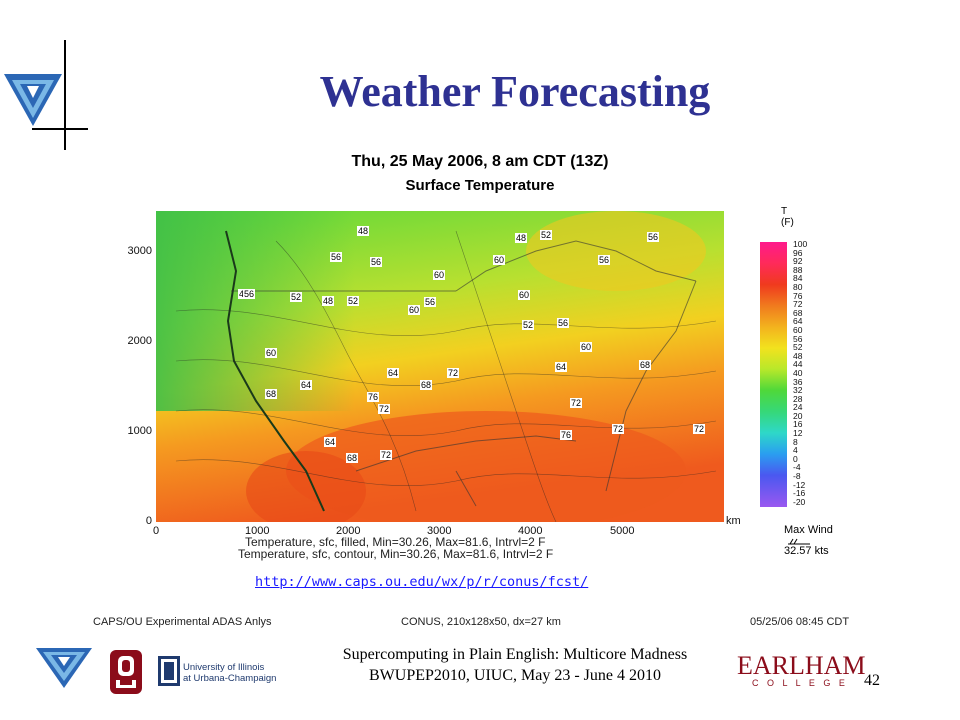 The height and width of the screenshot is (720, 960). I want to click on legend-value: 88, so click(798, 269).